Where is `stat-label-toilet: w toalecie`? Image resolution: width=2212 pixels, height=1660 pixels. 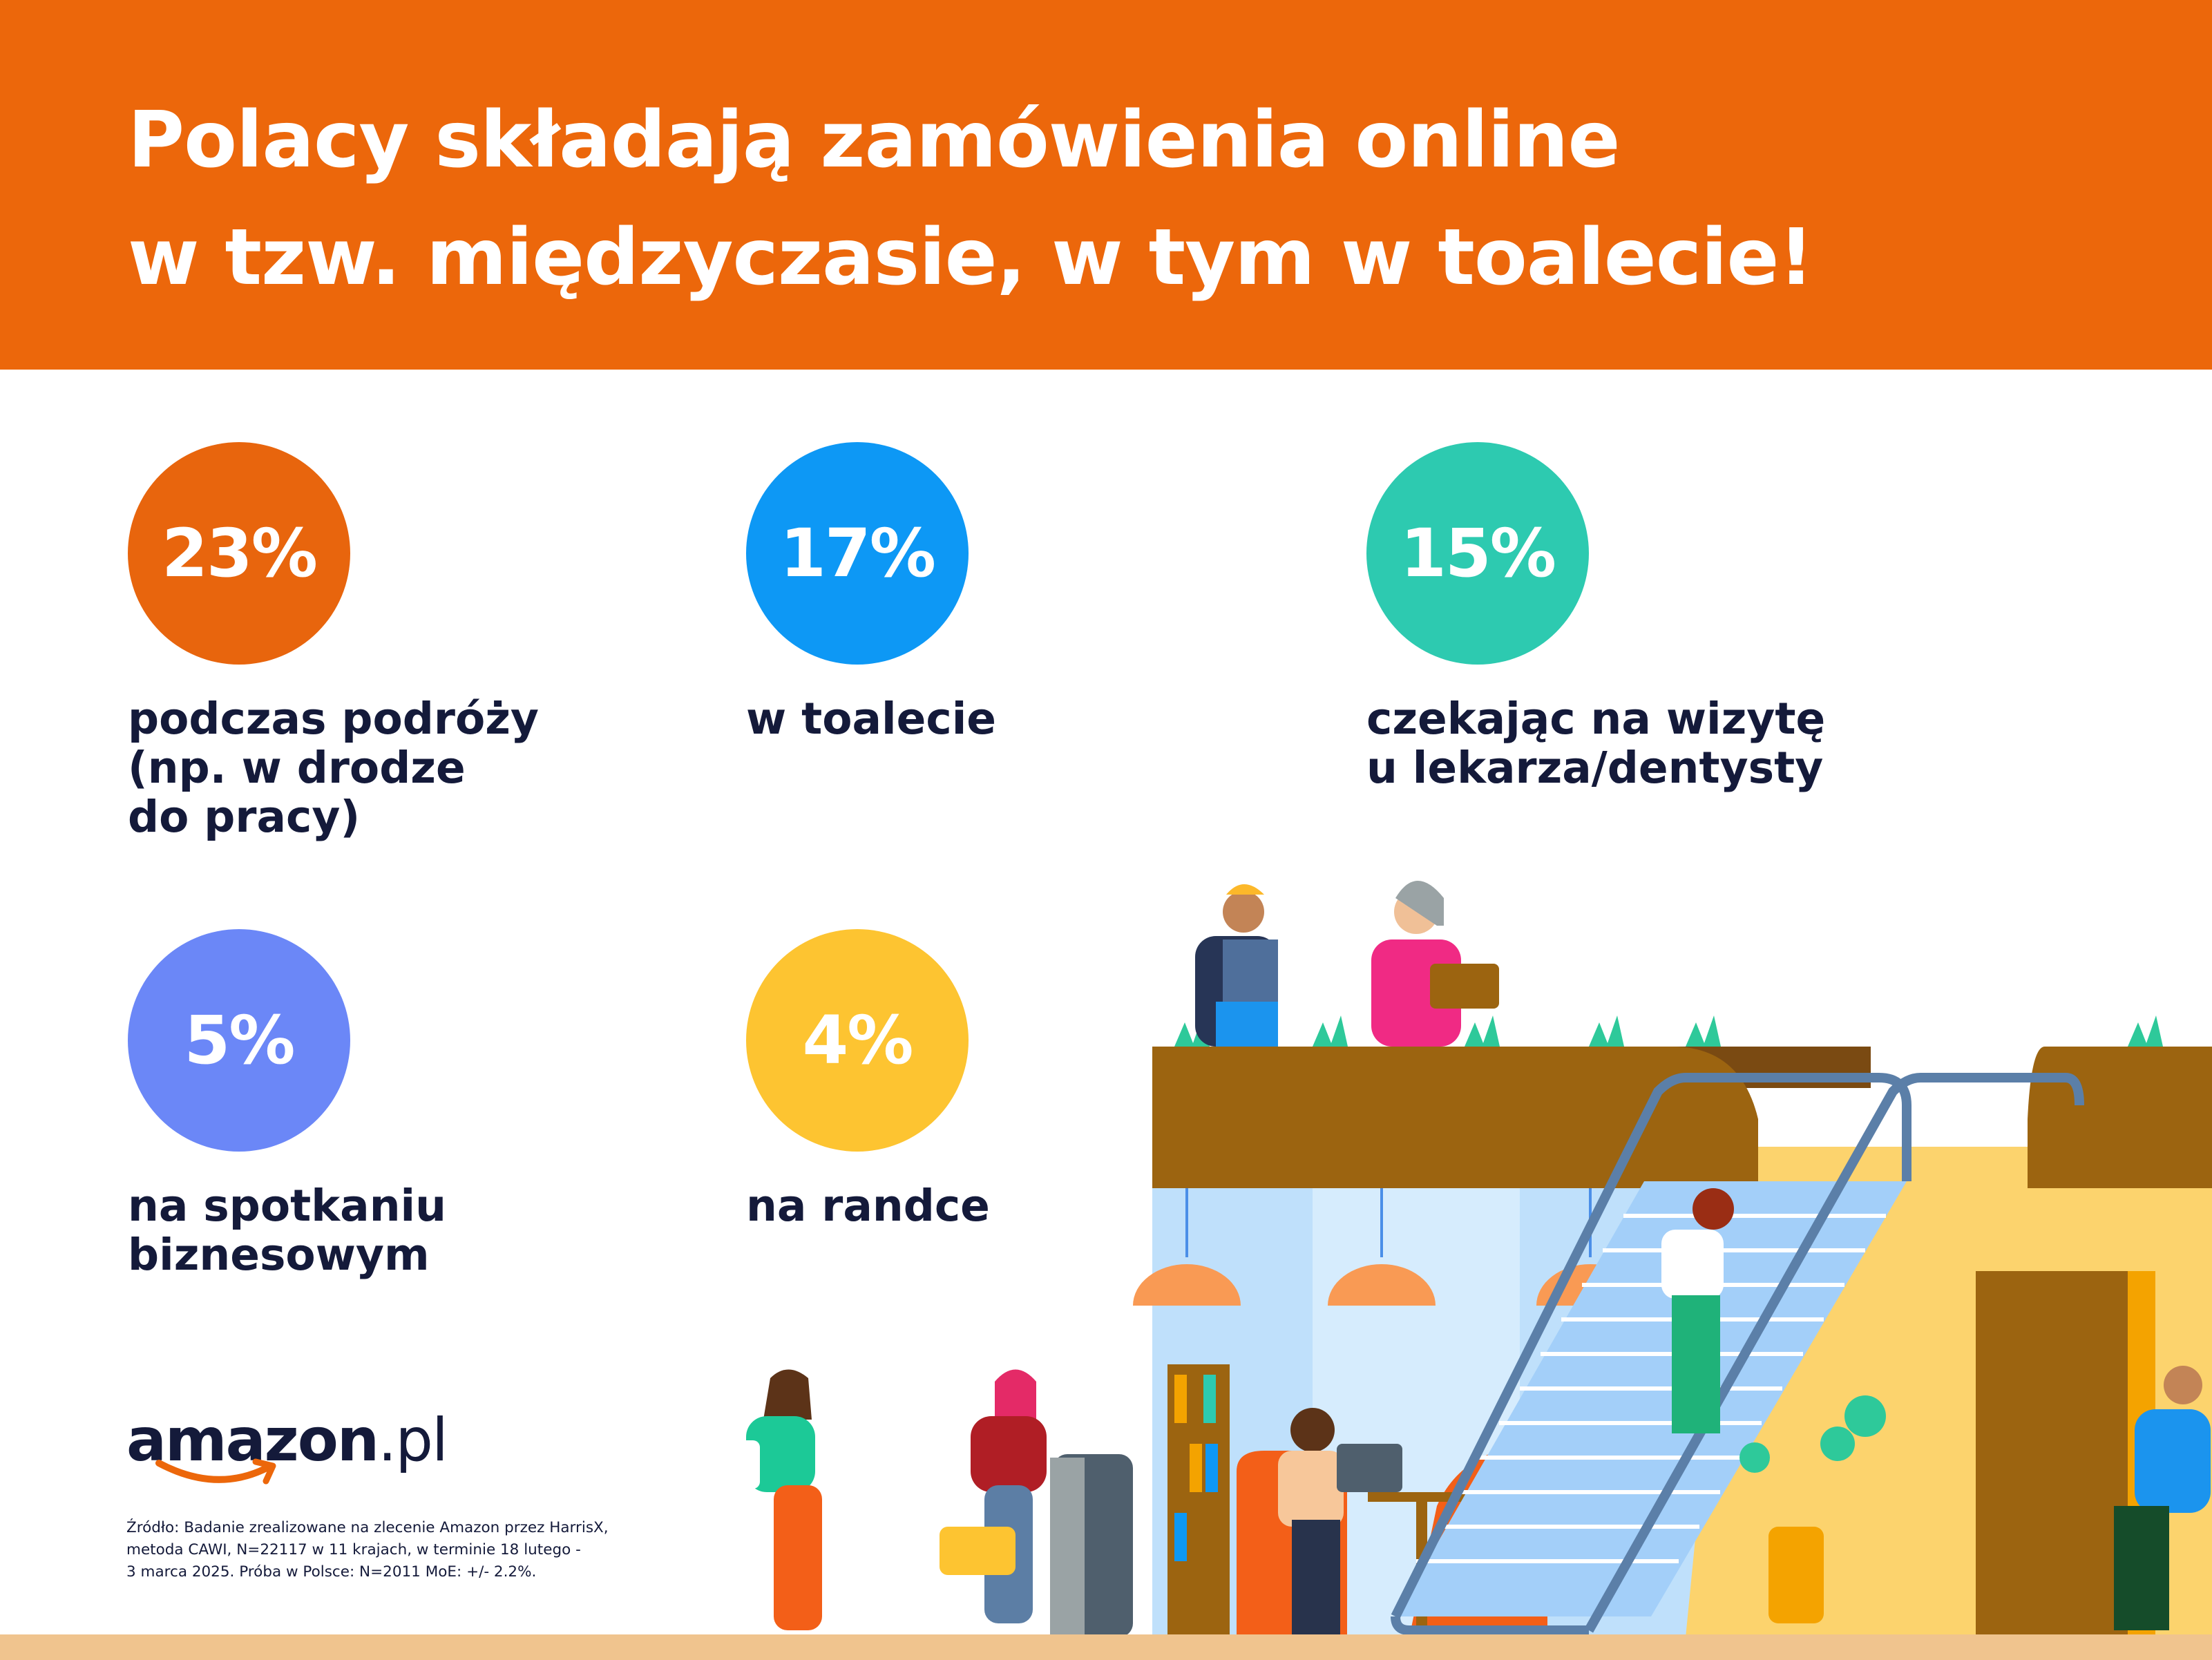
stat-label-toilet: w toalecie is located at coordinates (871, 719).